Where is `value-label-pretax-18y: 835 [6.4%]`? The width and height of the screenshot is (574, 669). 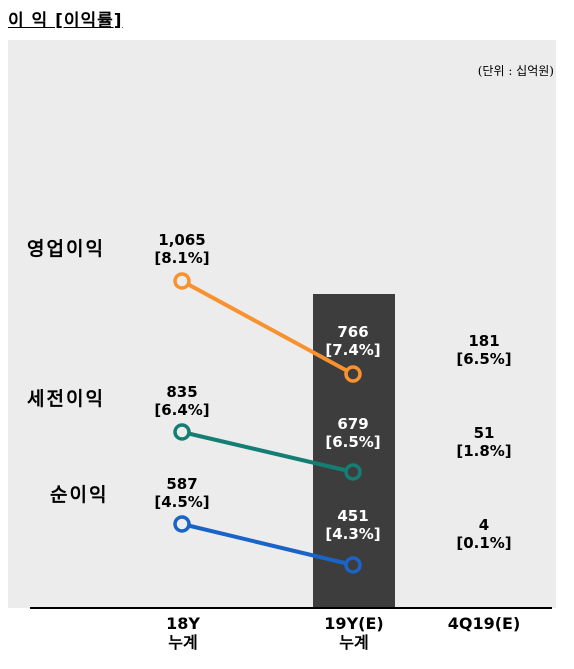
value-label-pretax-18y: 835 [6.4%] is located at coordinates (182, 401).